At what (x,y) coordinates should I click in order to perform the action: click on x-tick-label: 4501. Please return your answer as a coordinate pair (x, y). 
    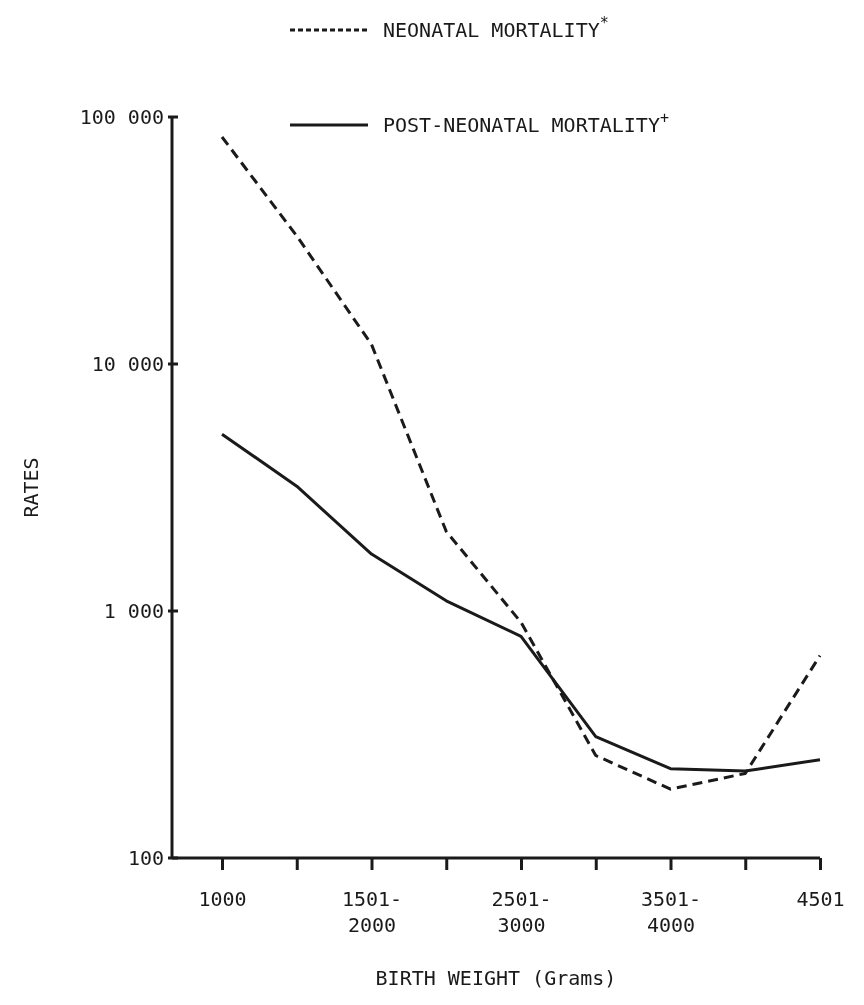
    Looking at the image, I should click on (820, 899).